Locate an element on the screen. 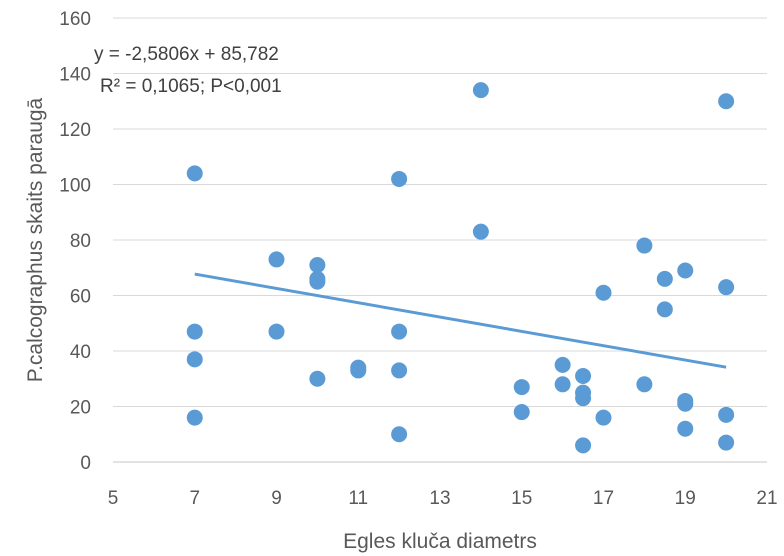  equation-label: y = -2,5806x + 85,782 is located at coordinates (186, 54).